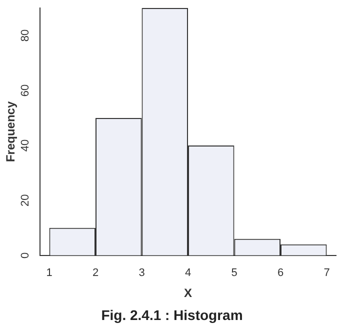  What do you see at coordinates (26, 35) in the screenshot?
I see `y-tick-label: 80` at bounding box center [26, 35].